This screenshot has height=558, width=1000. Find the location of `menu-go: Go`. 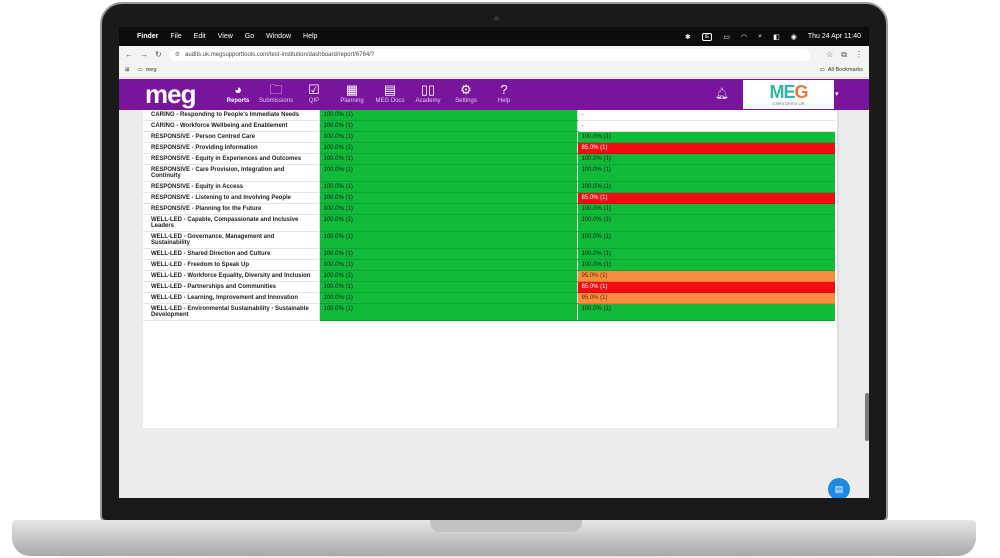

menu-go: Go is located at coordinates (249, 36).